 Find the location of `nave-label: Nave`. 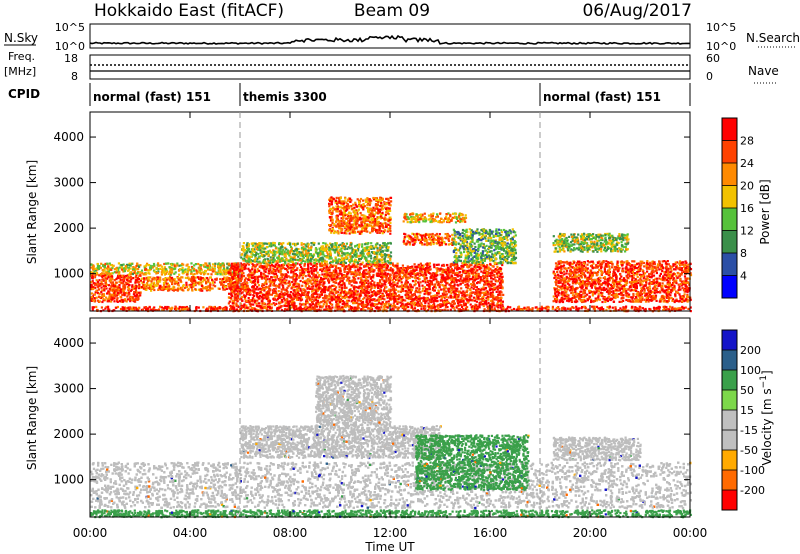

nave-label: Nave is located at coordinates (763, 71).